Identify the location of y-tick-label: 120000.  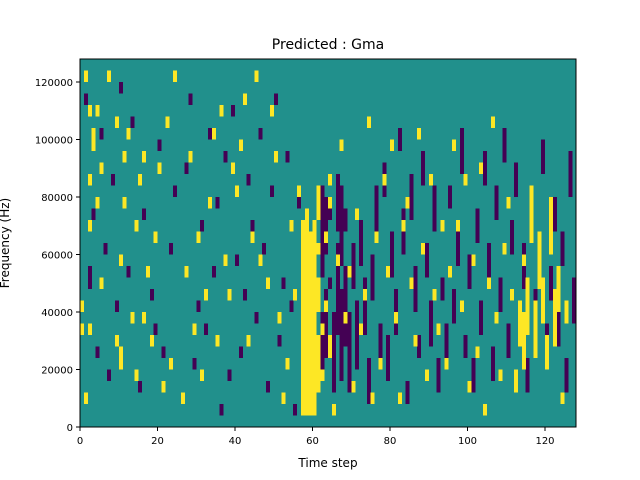
(54, 83).